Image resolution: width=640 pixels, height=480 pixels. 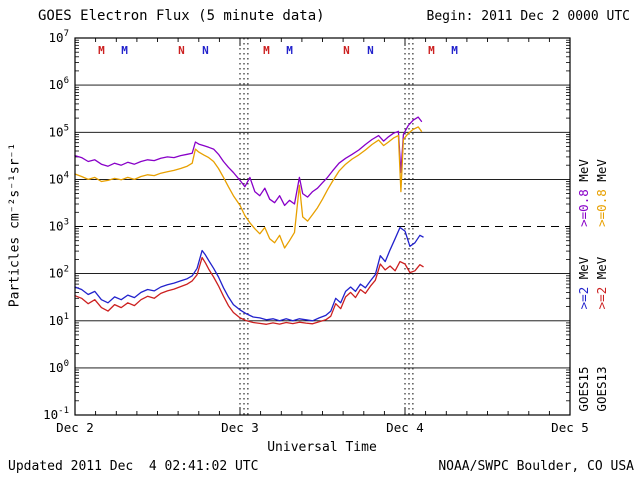 I want to click on updated-timestamp: Updated 2011 Dec 4 02:41:02 UTC, so click(x=133, y=466).